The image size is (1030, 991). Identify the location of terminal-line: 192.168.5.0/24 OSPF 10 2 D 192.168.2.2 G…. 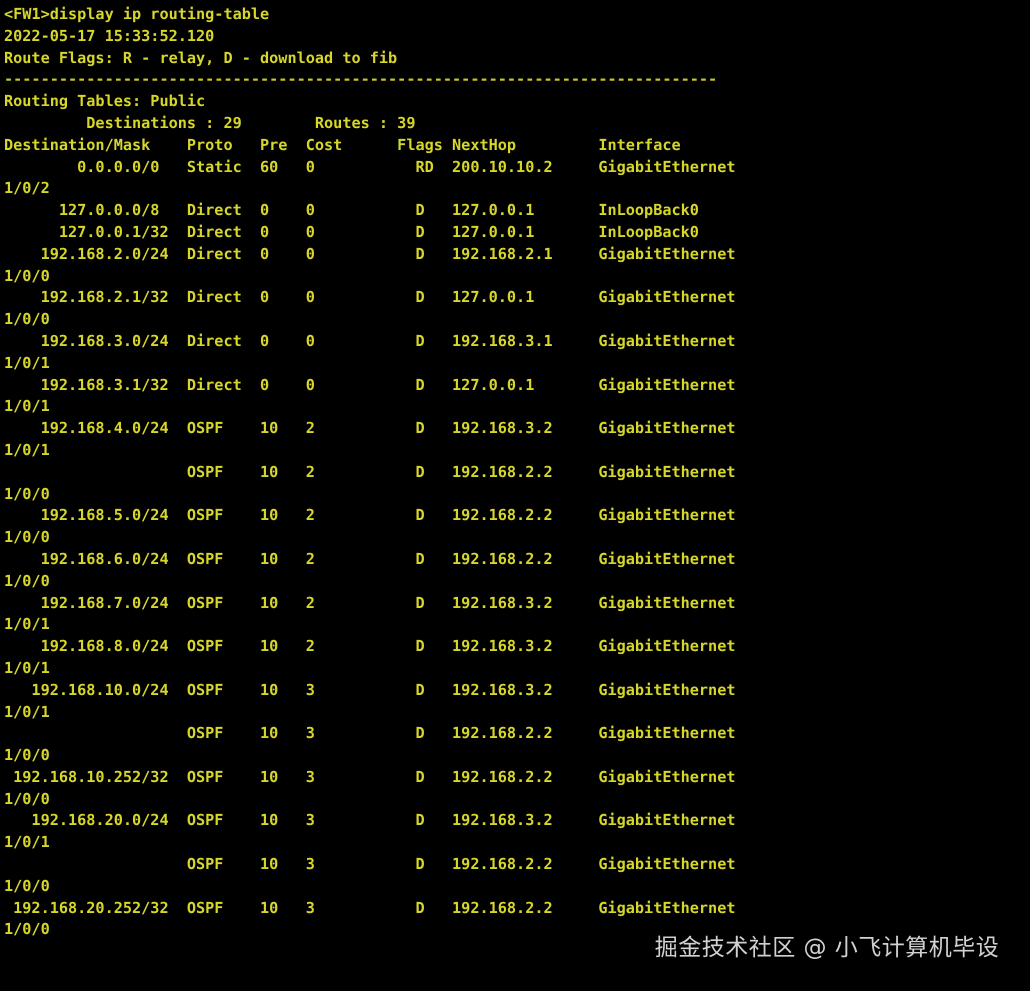
(370, 515).